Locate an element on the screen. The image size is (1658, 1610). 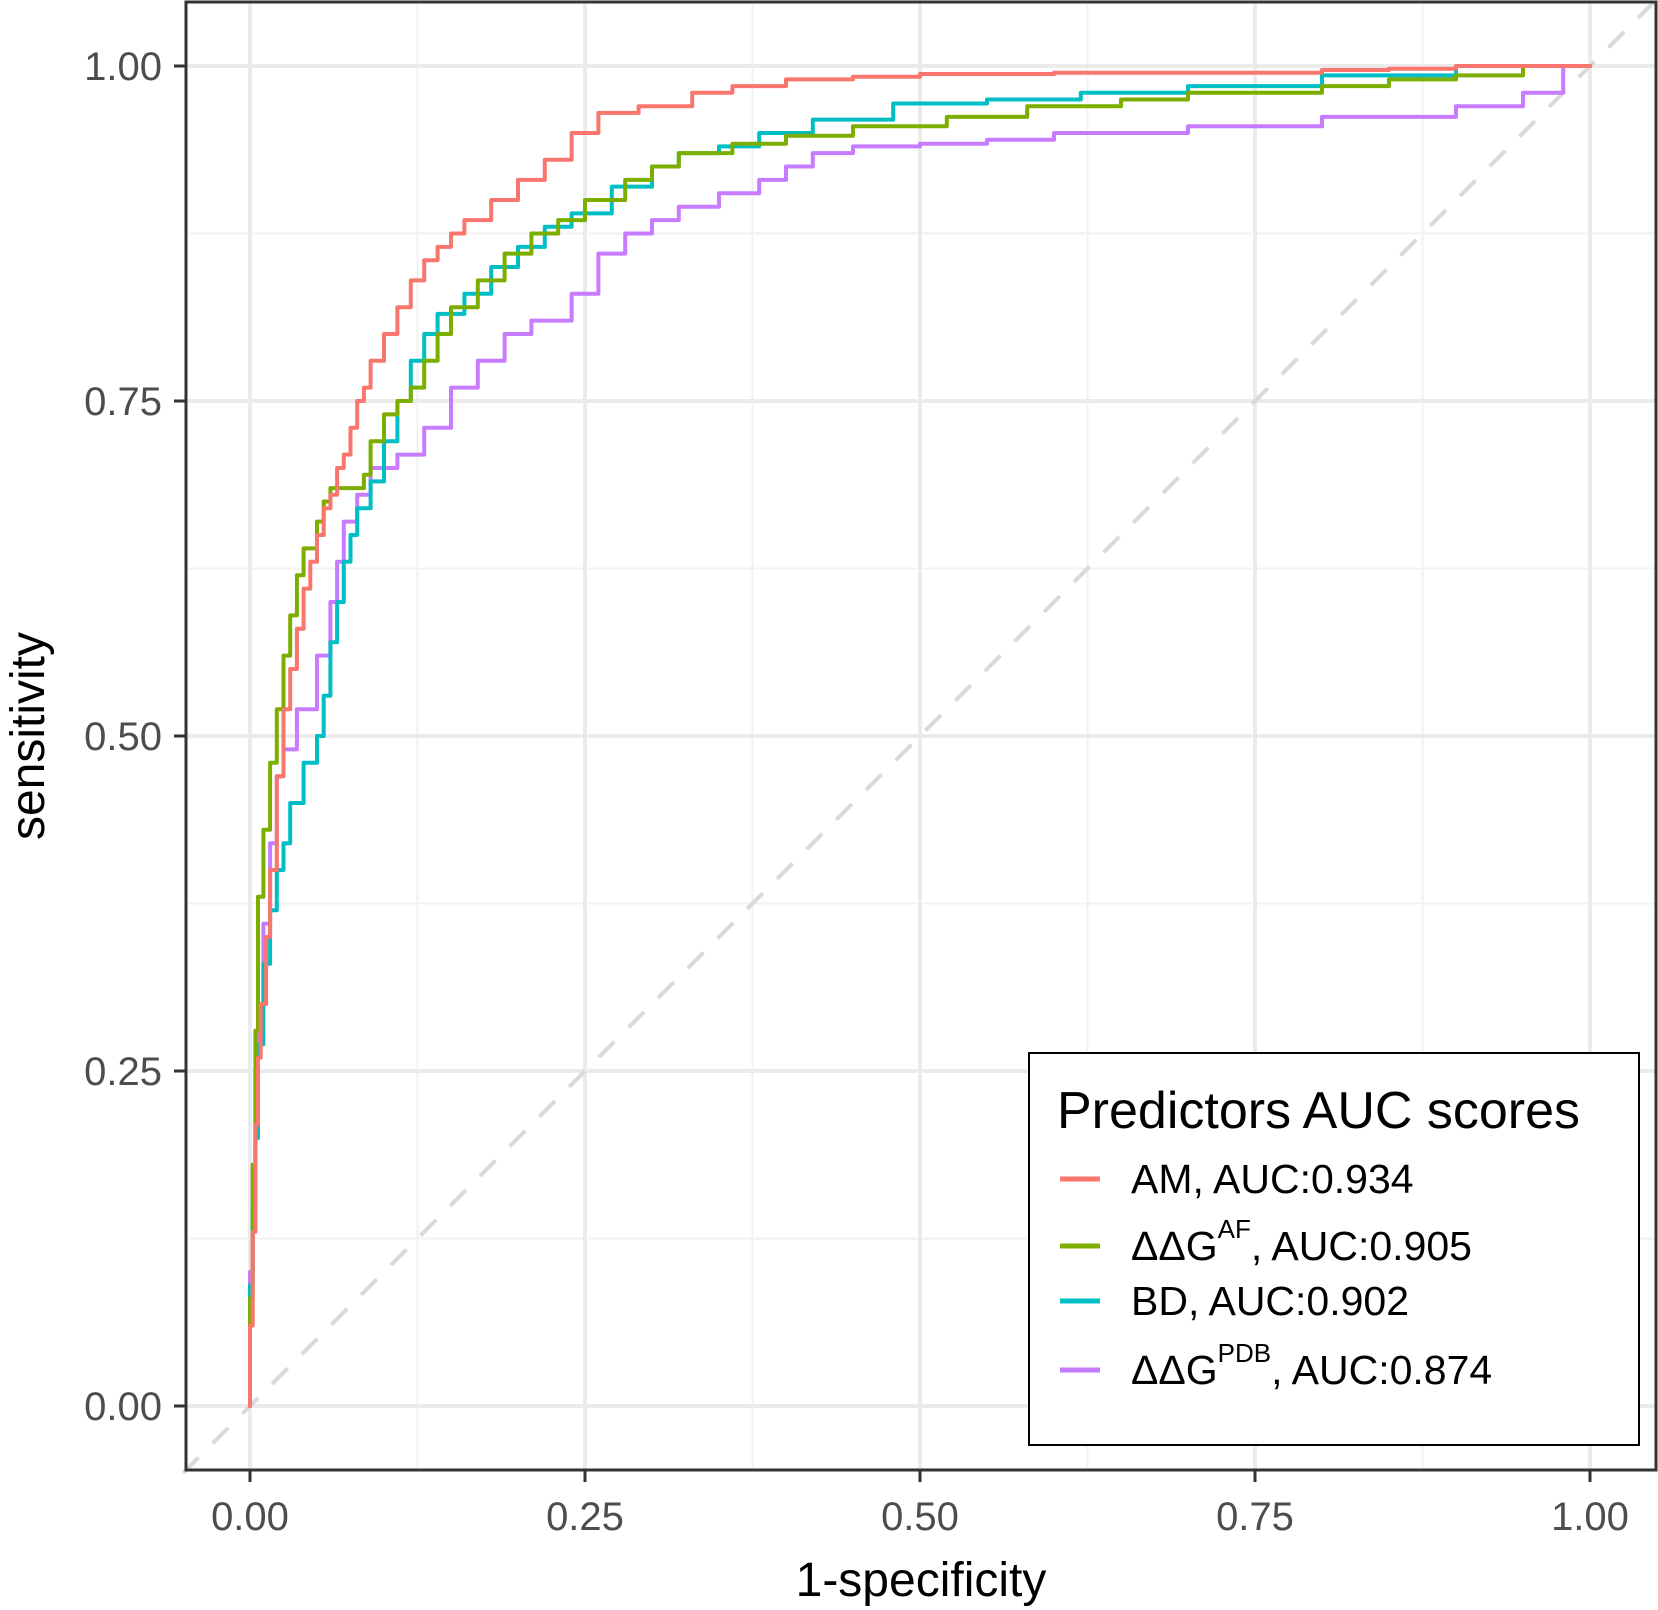
legend-box is located at coordinates (1334, 1249).